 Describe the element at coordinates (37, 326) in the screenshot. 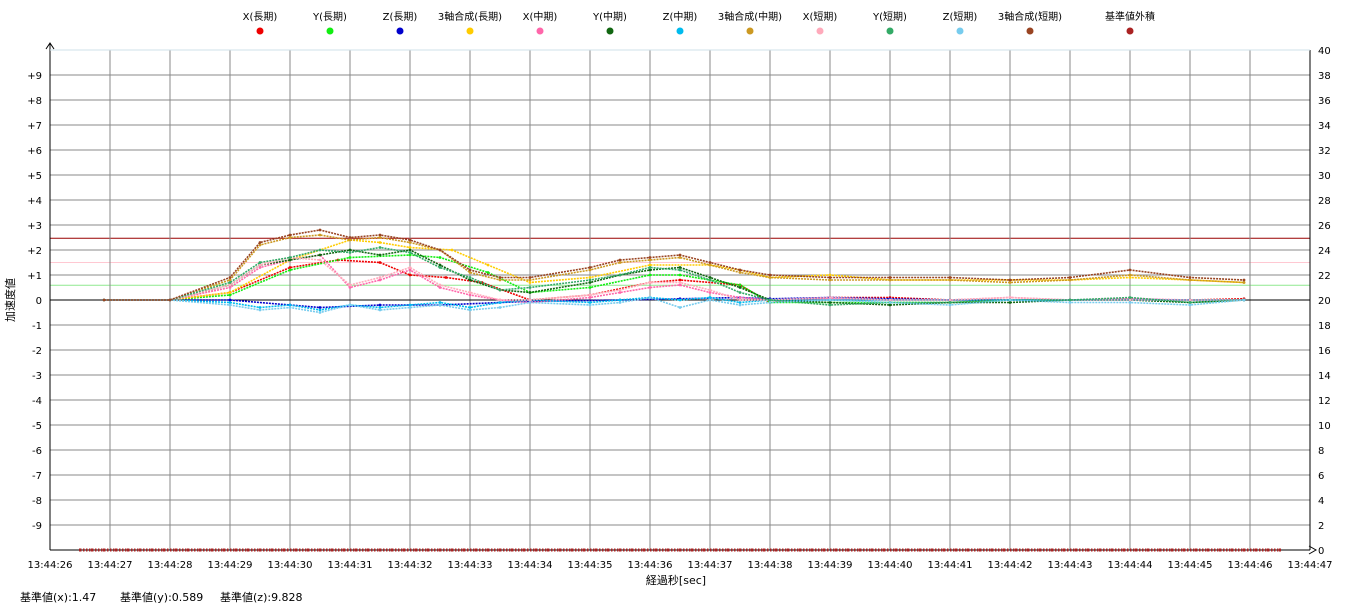

I see `y-tick-label-left: -1` at that location.